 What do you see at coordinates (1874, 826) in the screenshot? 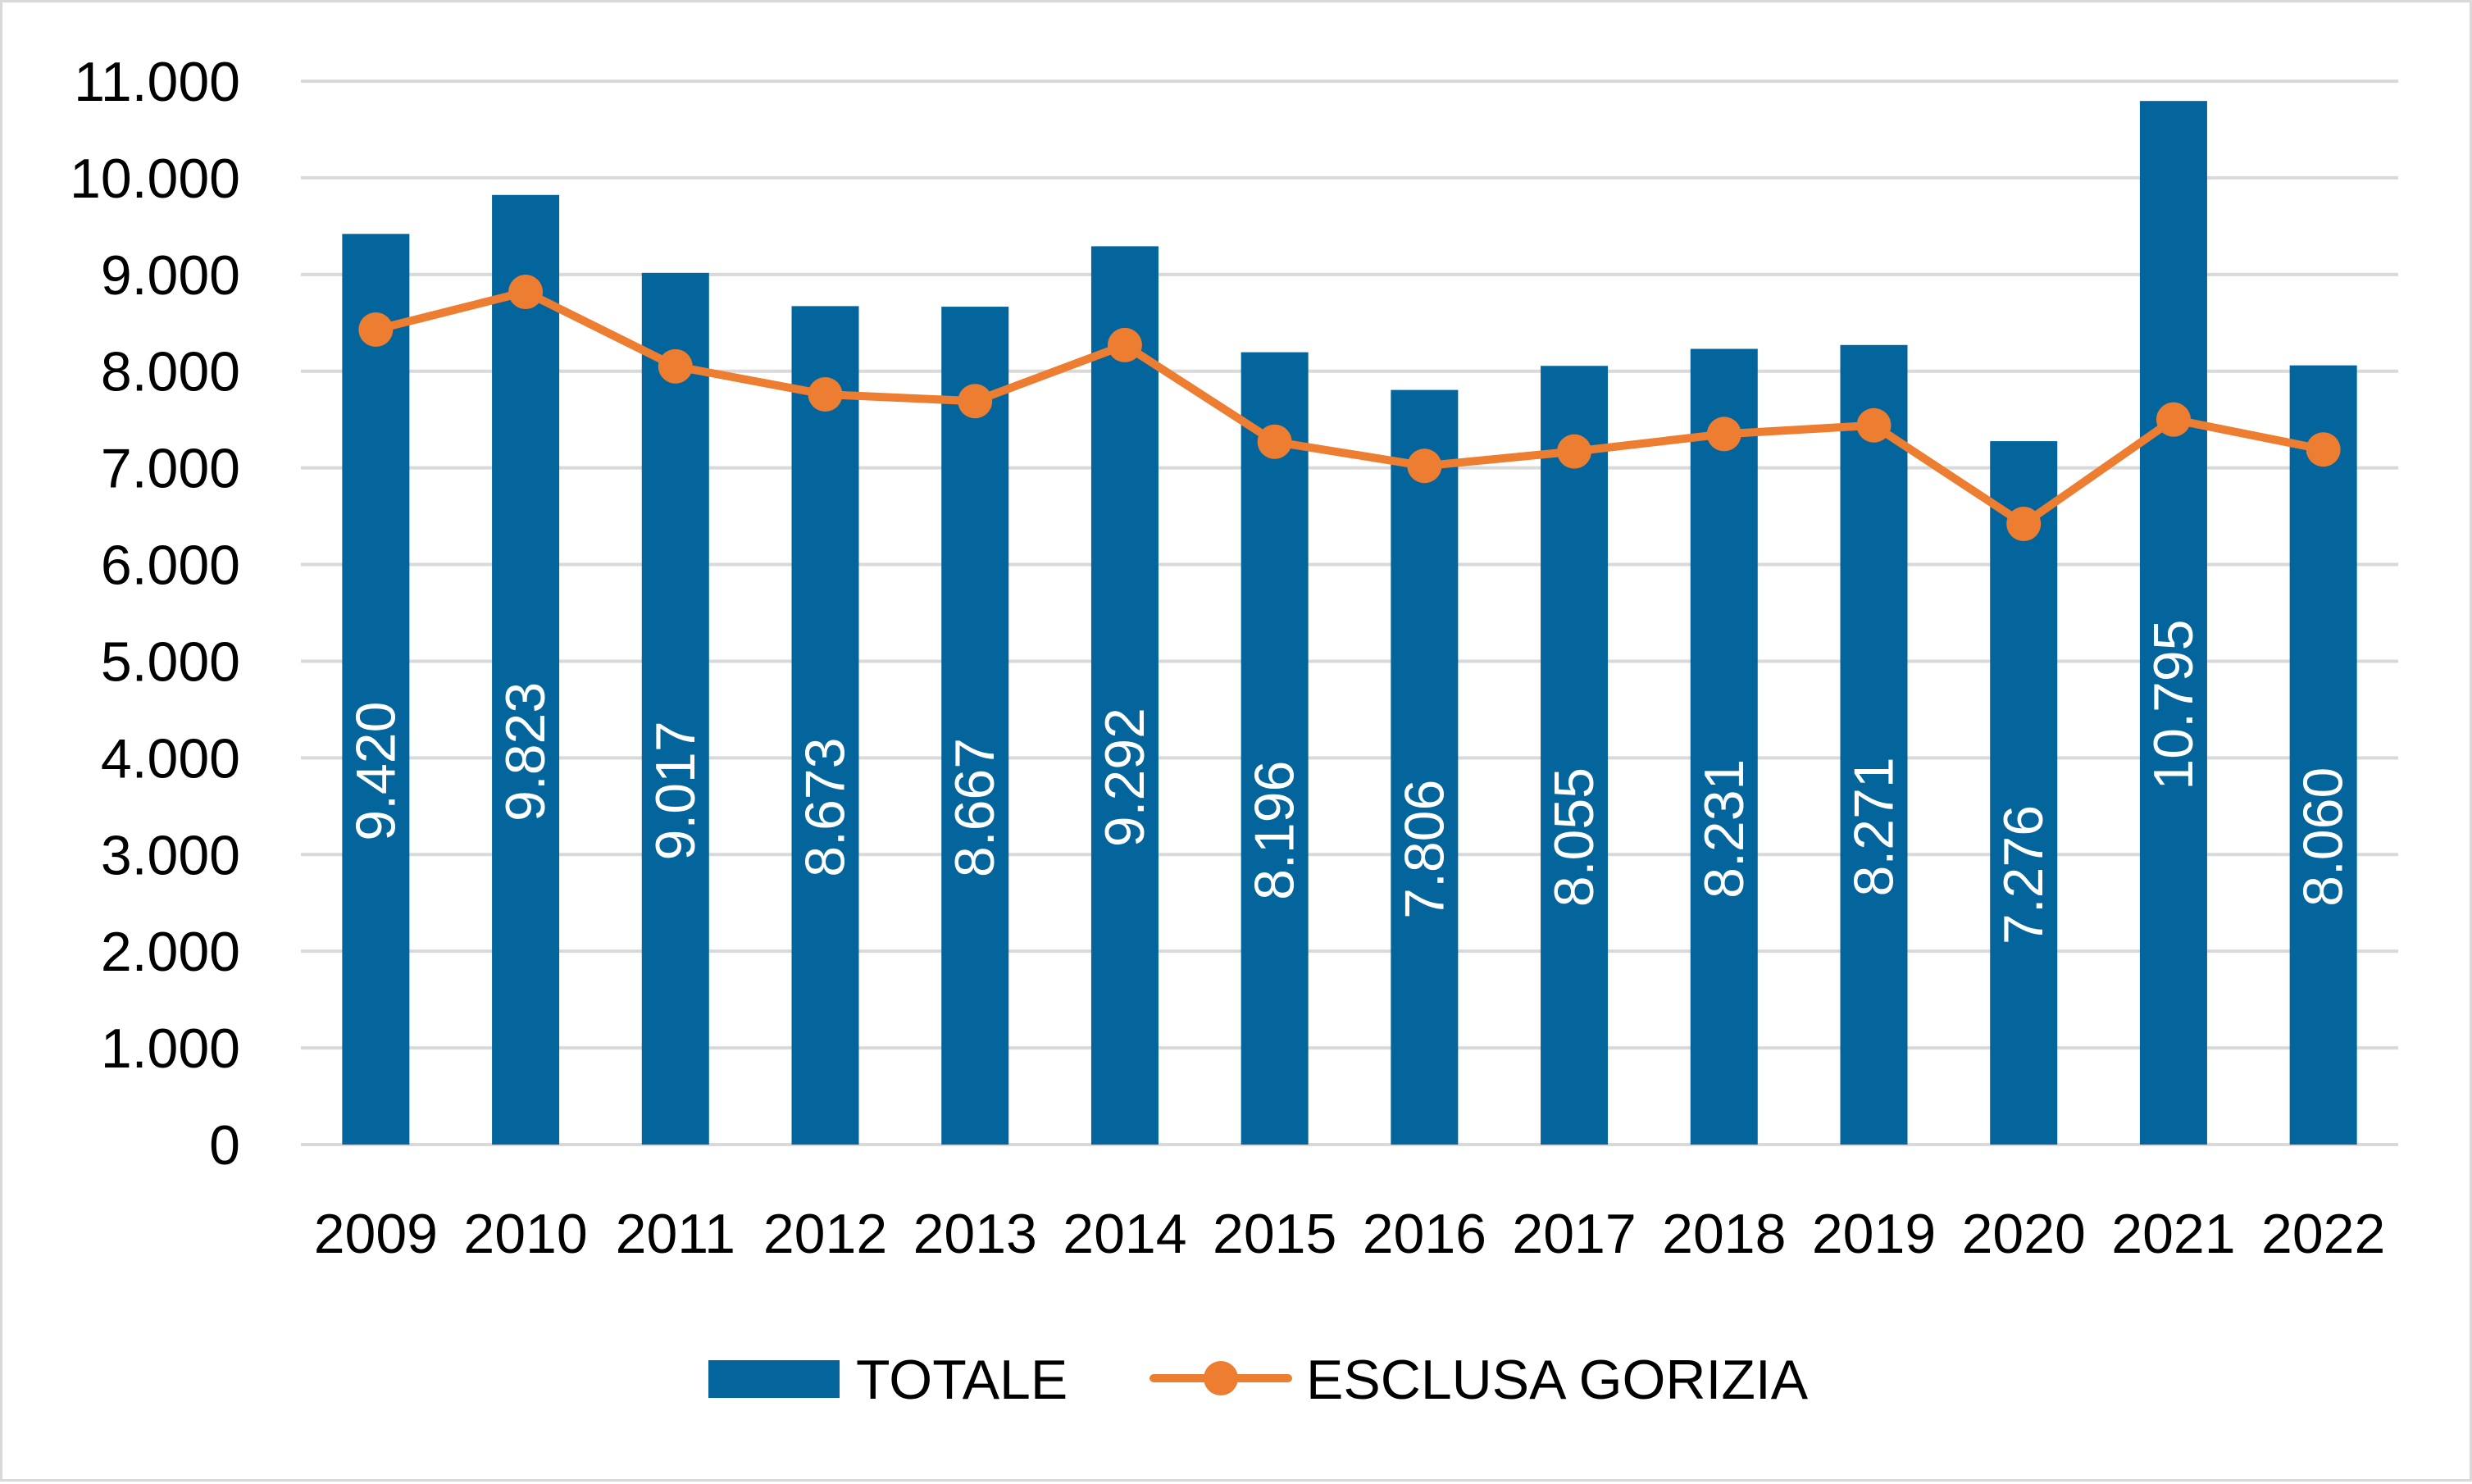
I see `data-label-totale-2019: 8.271` at bounding box center [1874, 826].